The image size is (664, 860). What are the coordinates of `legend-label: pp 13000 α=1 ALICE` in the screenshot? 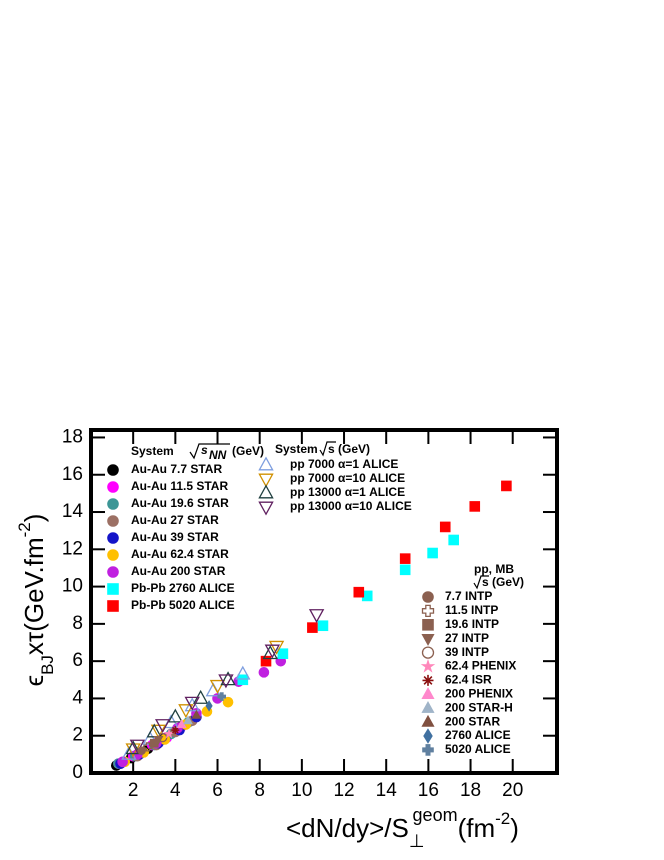 It's located at (347, 492).